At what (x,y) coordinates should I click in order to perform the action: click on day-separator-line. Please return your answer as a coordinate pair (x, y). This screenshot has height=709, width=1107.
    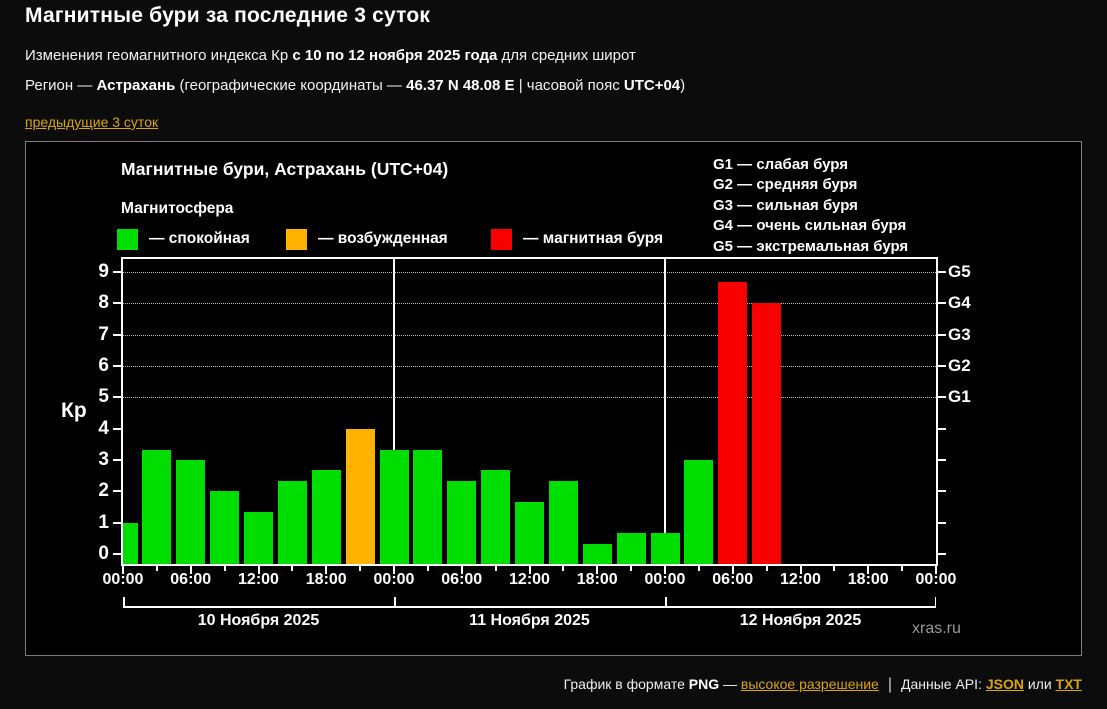
    Looking at the image, I should click on (665, 411).